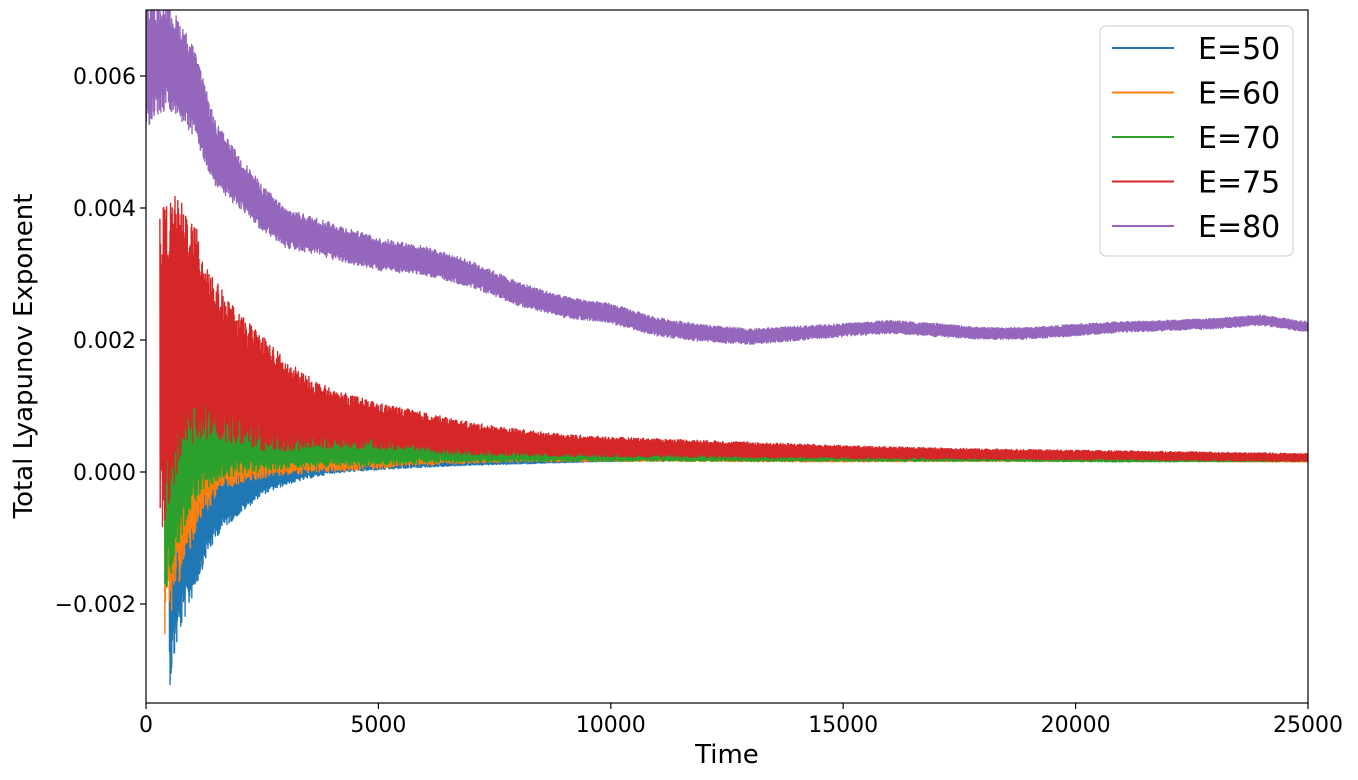  What do you see at coordinates (1308, 725) in the screenshot?
I see `x-tick-label: 25000` at bounding box center [1308, 725].